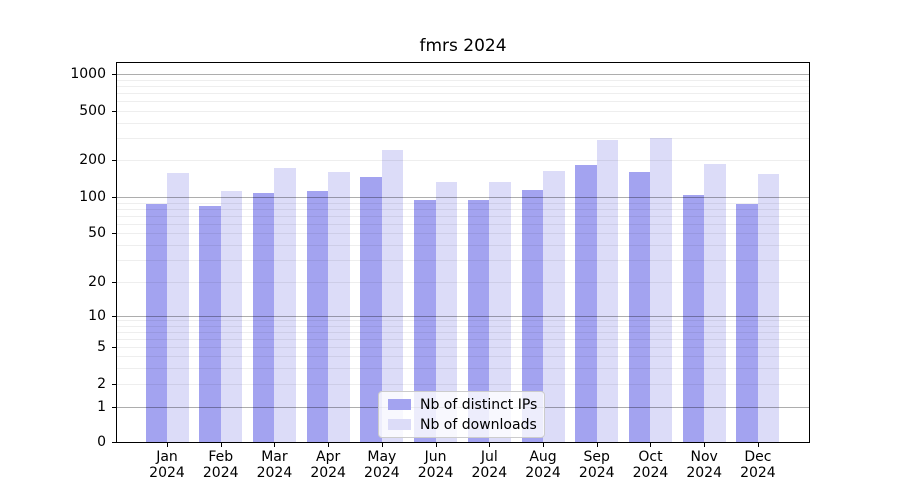 This screenshot has width=900, height=500. I want to click on bar-downloads-dec, so click(768, 307).